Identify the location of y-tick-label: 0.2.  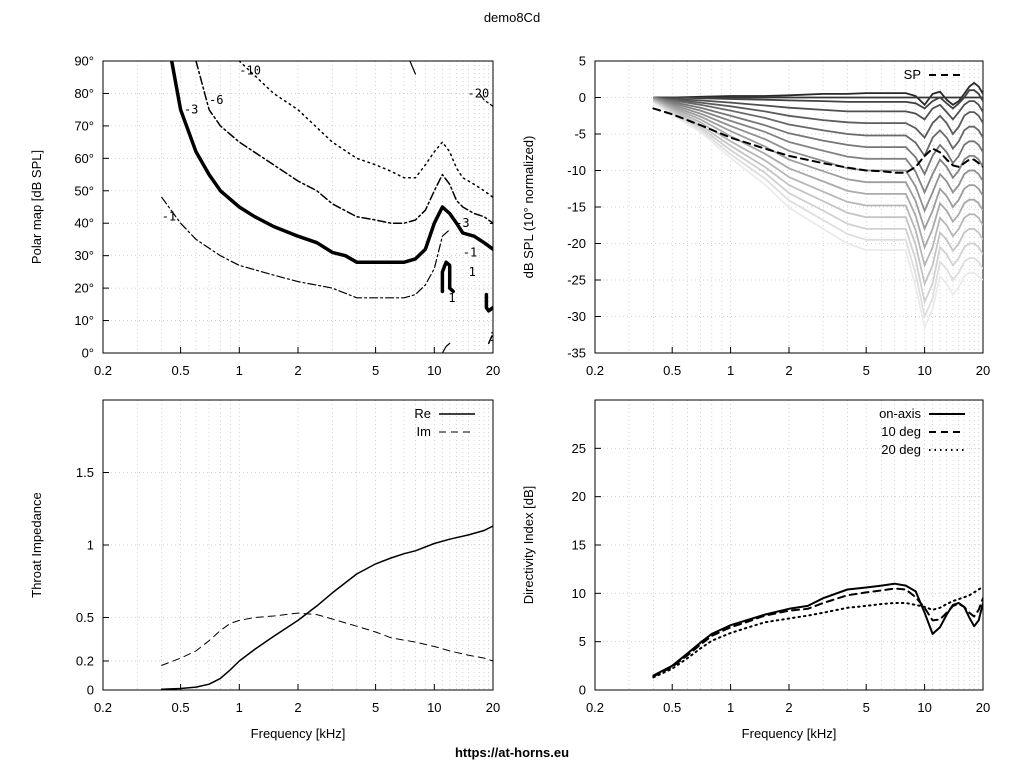
(85, 661).